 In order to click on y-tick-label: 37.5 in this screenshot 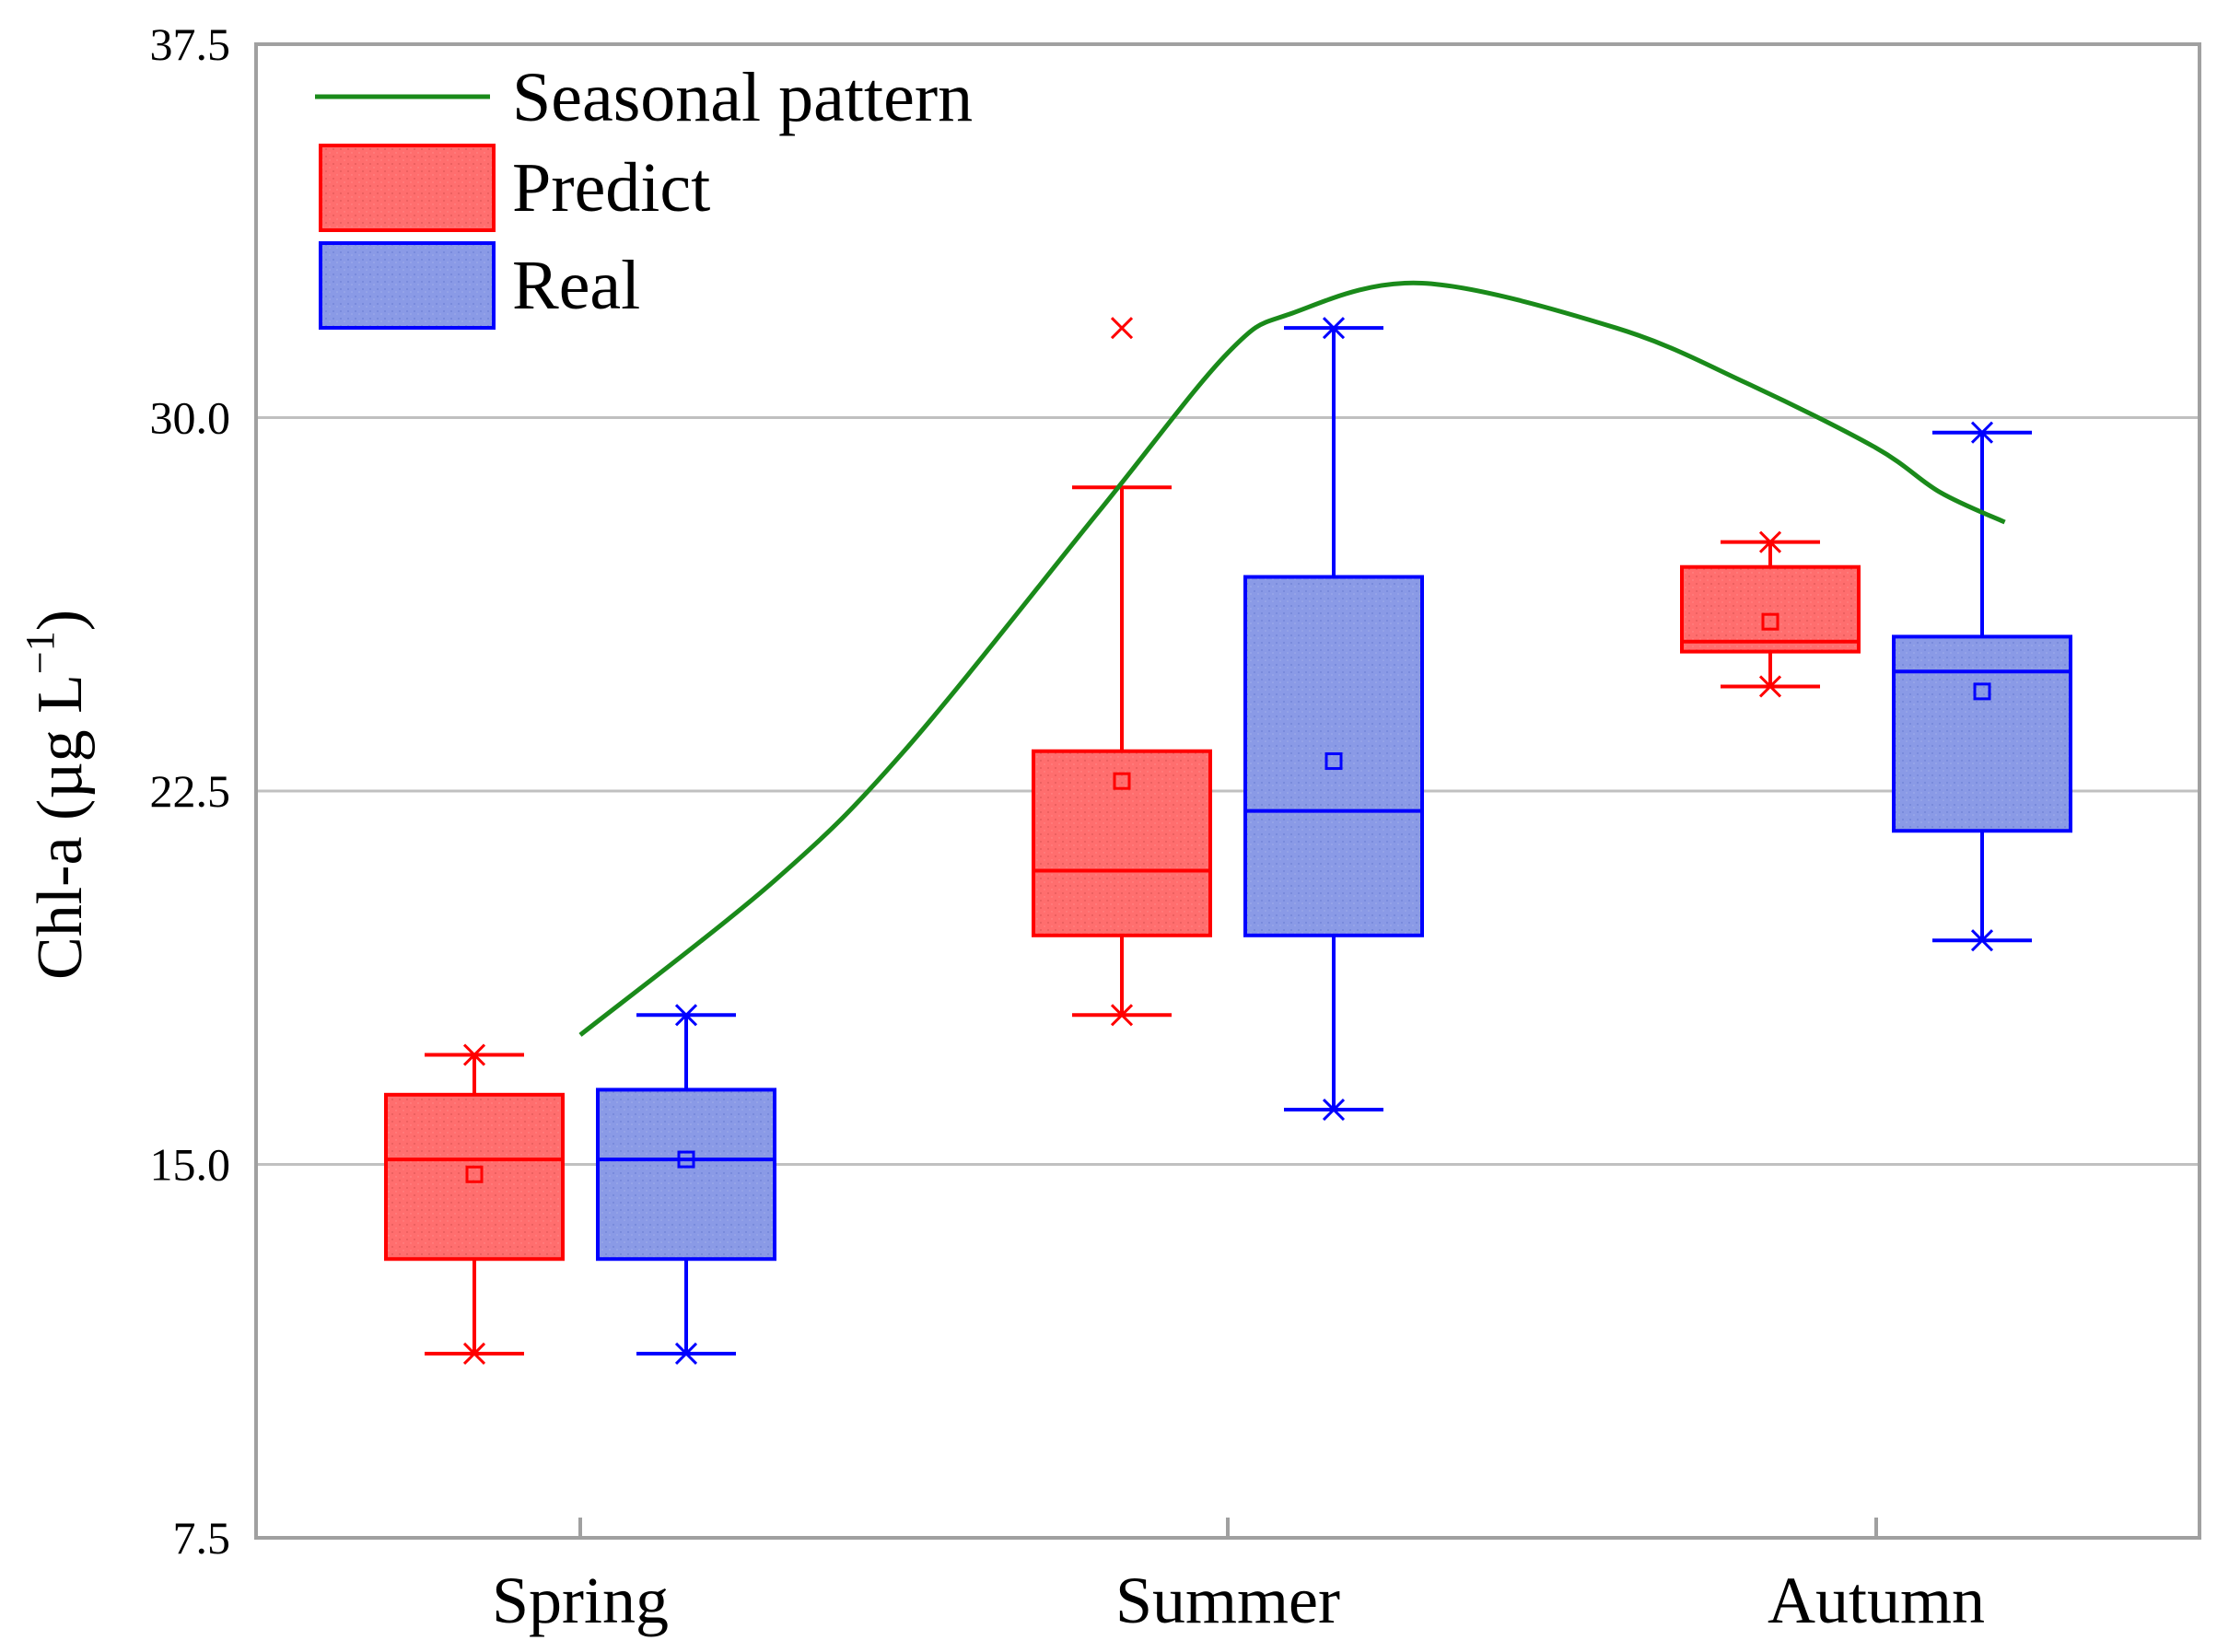, I will do `click(190, 44)`.